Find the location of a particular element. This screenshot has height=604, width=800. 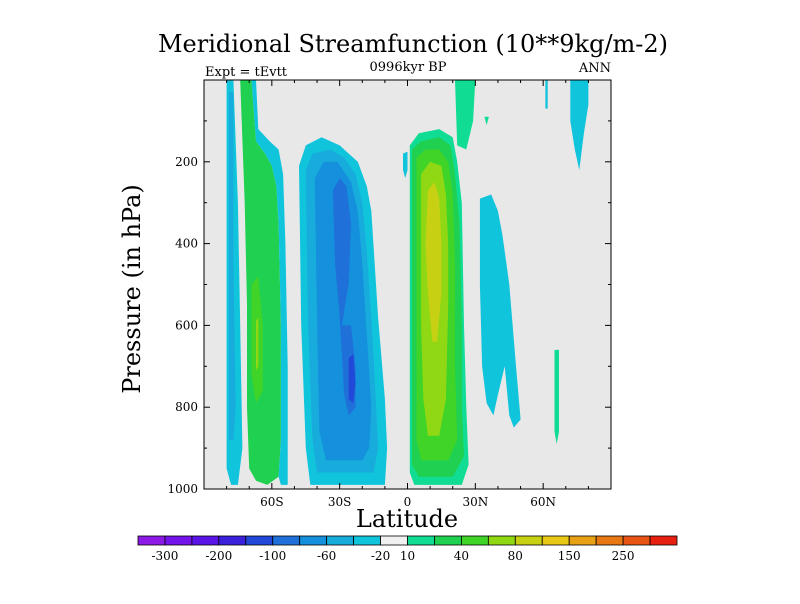

colorbar-label: 10 is located at coordinates (407, 556).